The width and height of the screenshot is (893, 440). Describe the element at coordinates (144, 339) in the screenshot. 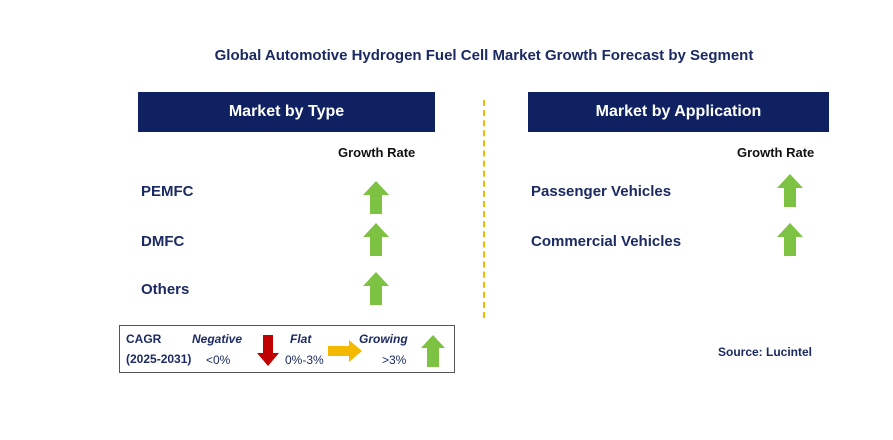

I see `legend-cagr-label: CAGR` at that location.